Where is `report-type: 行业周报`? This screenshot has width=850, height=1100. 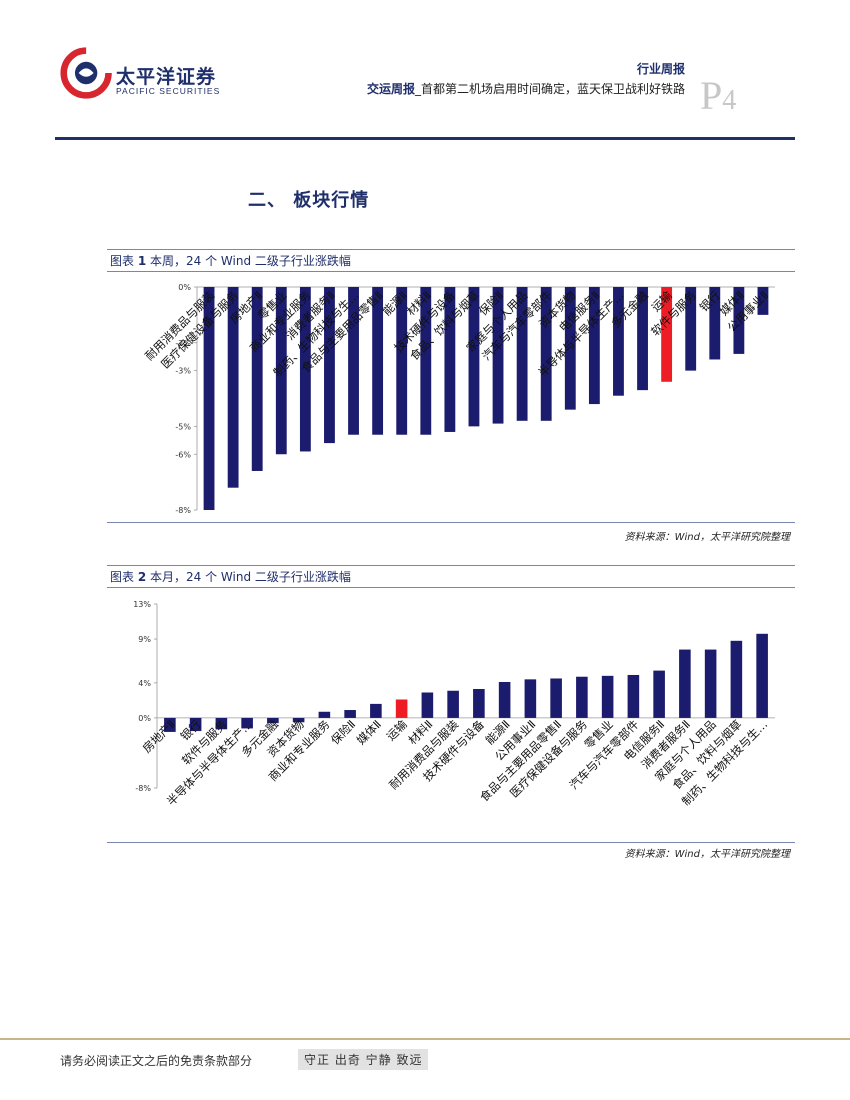
report-type: 行业周报 is located at coordinates (660, 69).